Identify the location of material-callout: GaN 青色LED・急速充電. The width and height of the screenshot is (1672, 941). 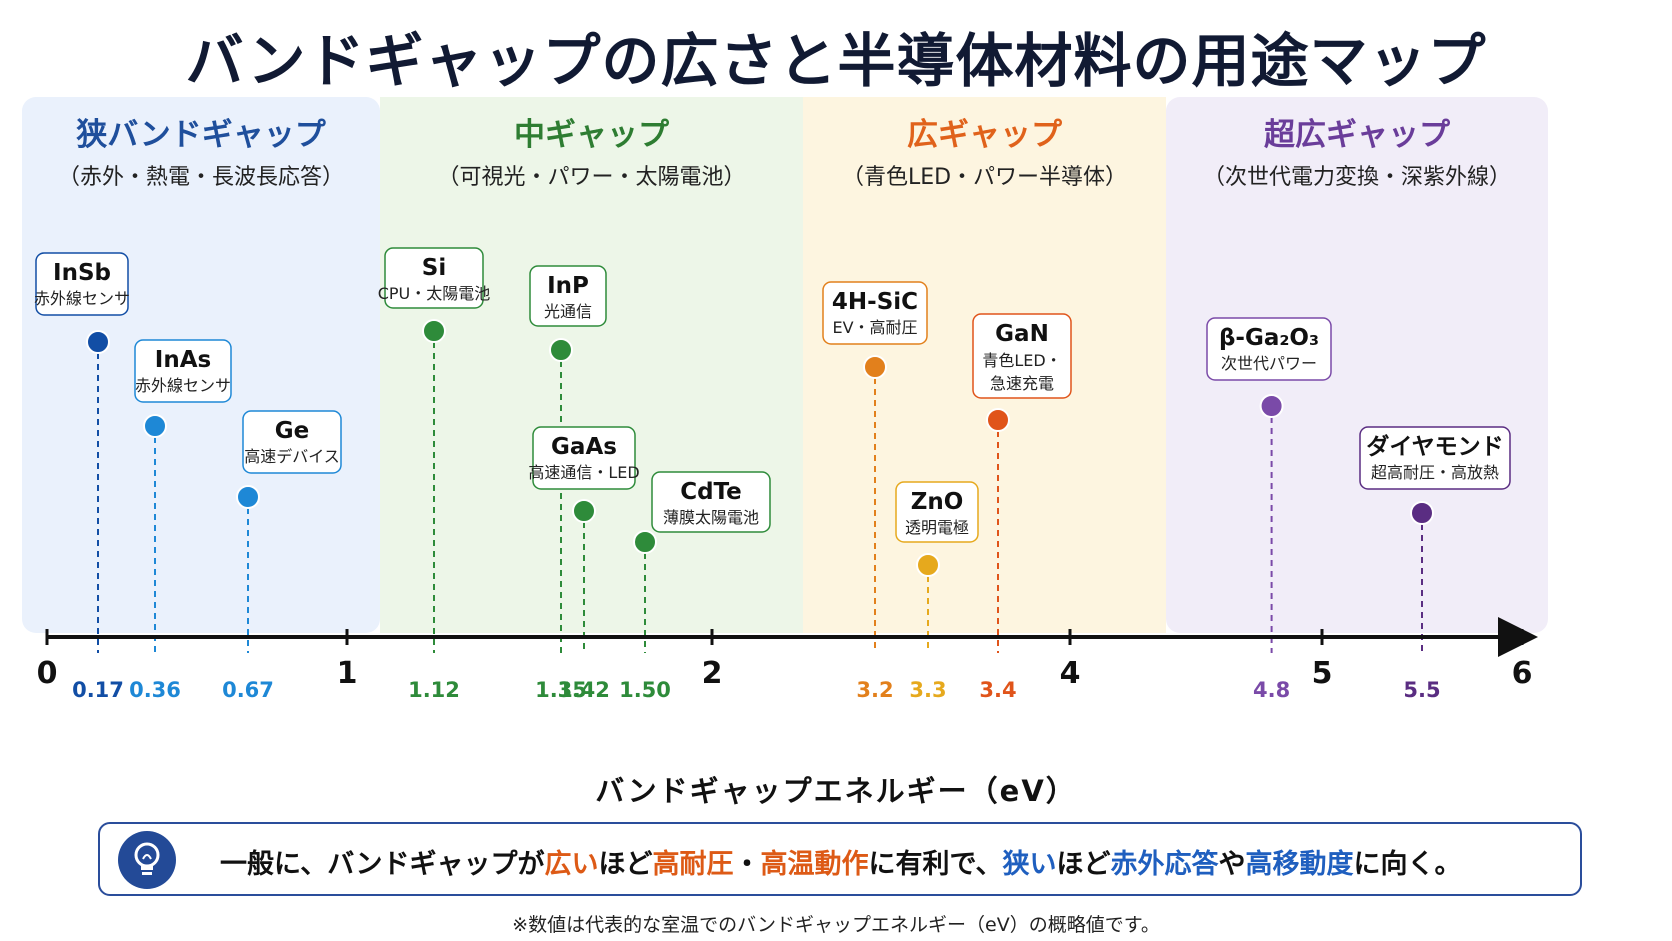
(1022, 356).